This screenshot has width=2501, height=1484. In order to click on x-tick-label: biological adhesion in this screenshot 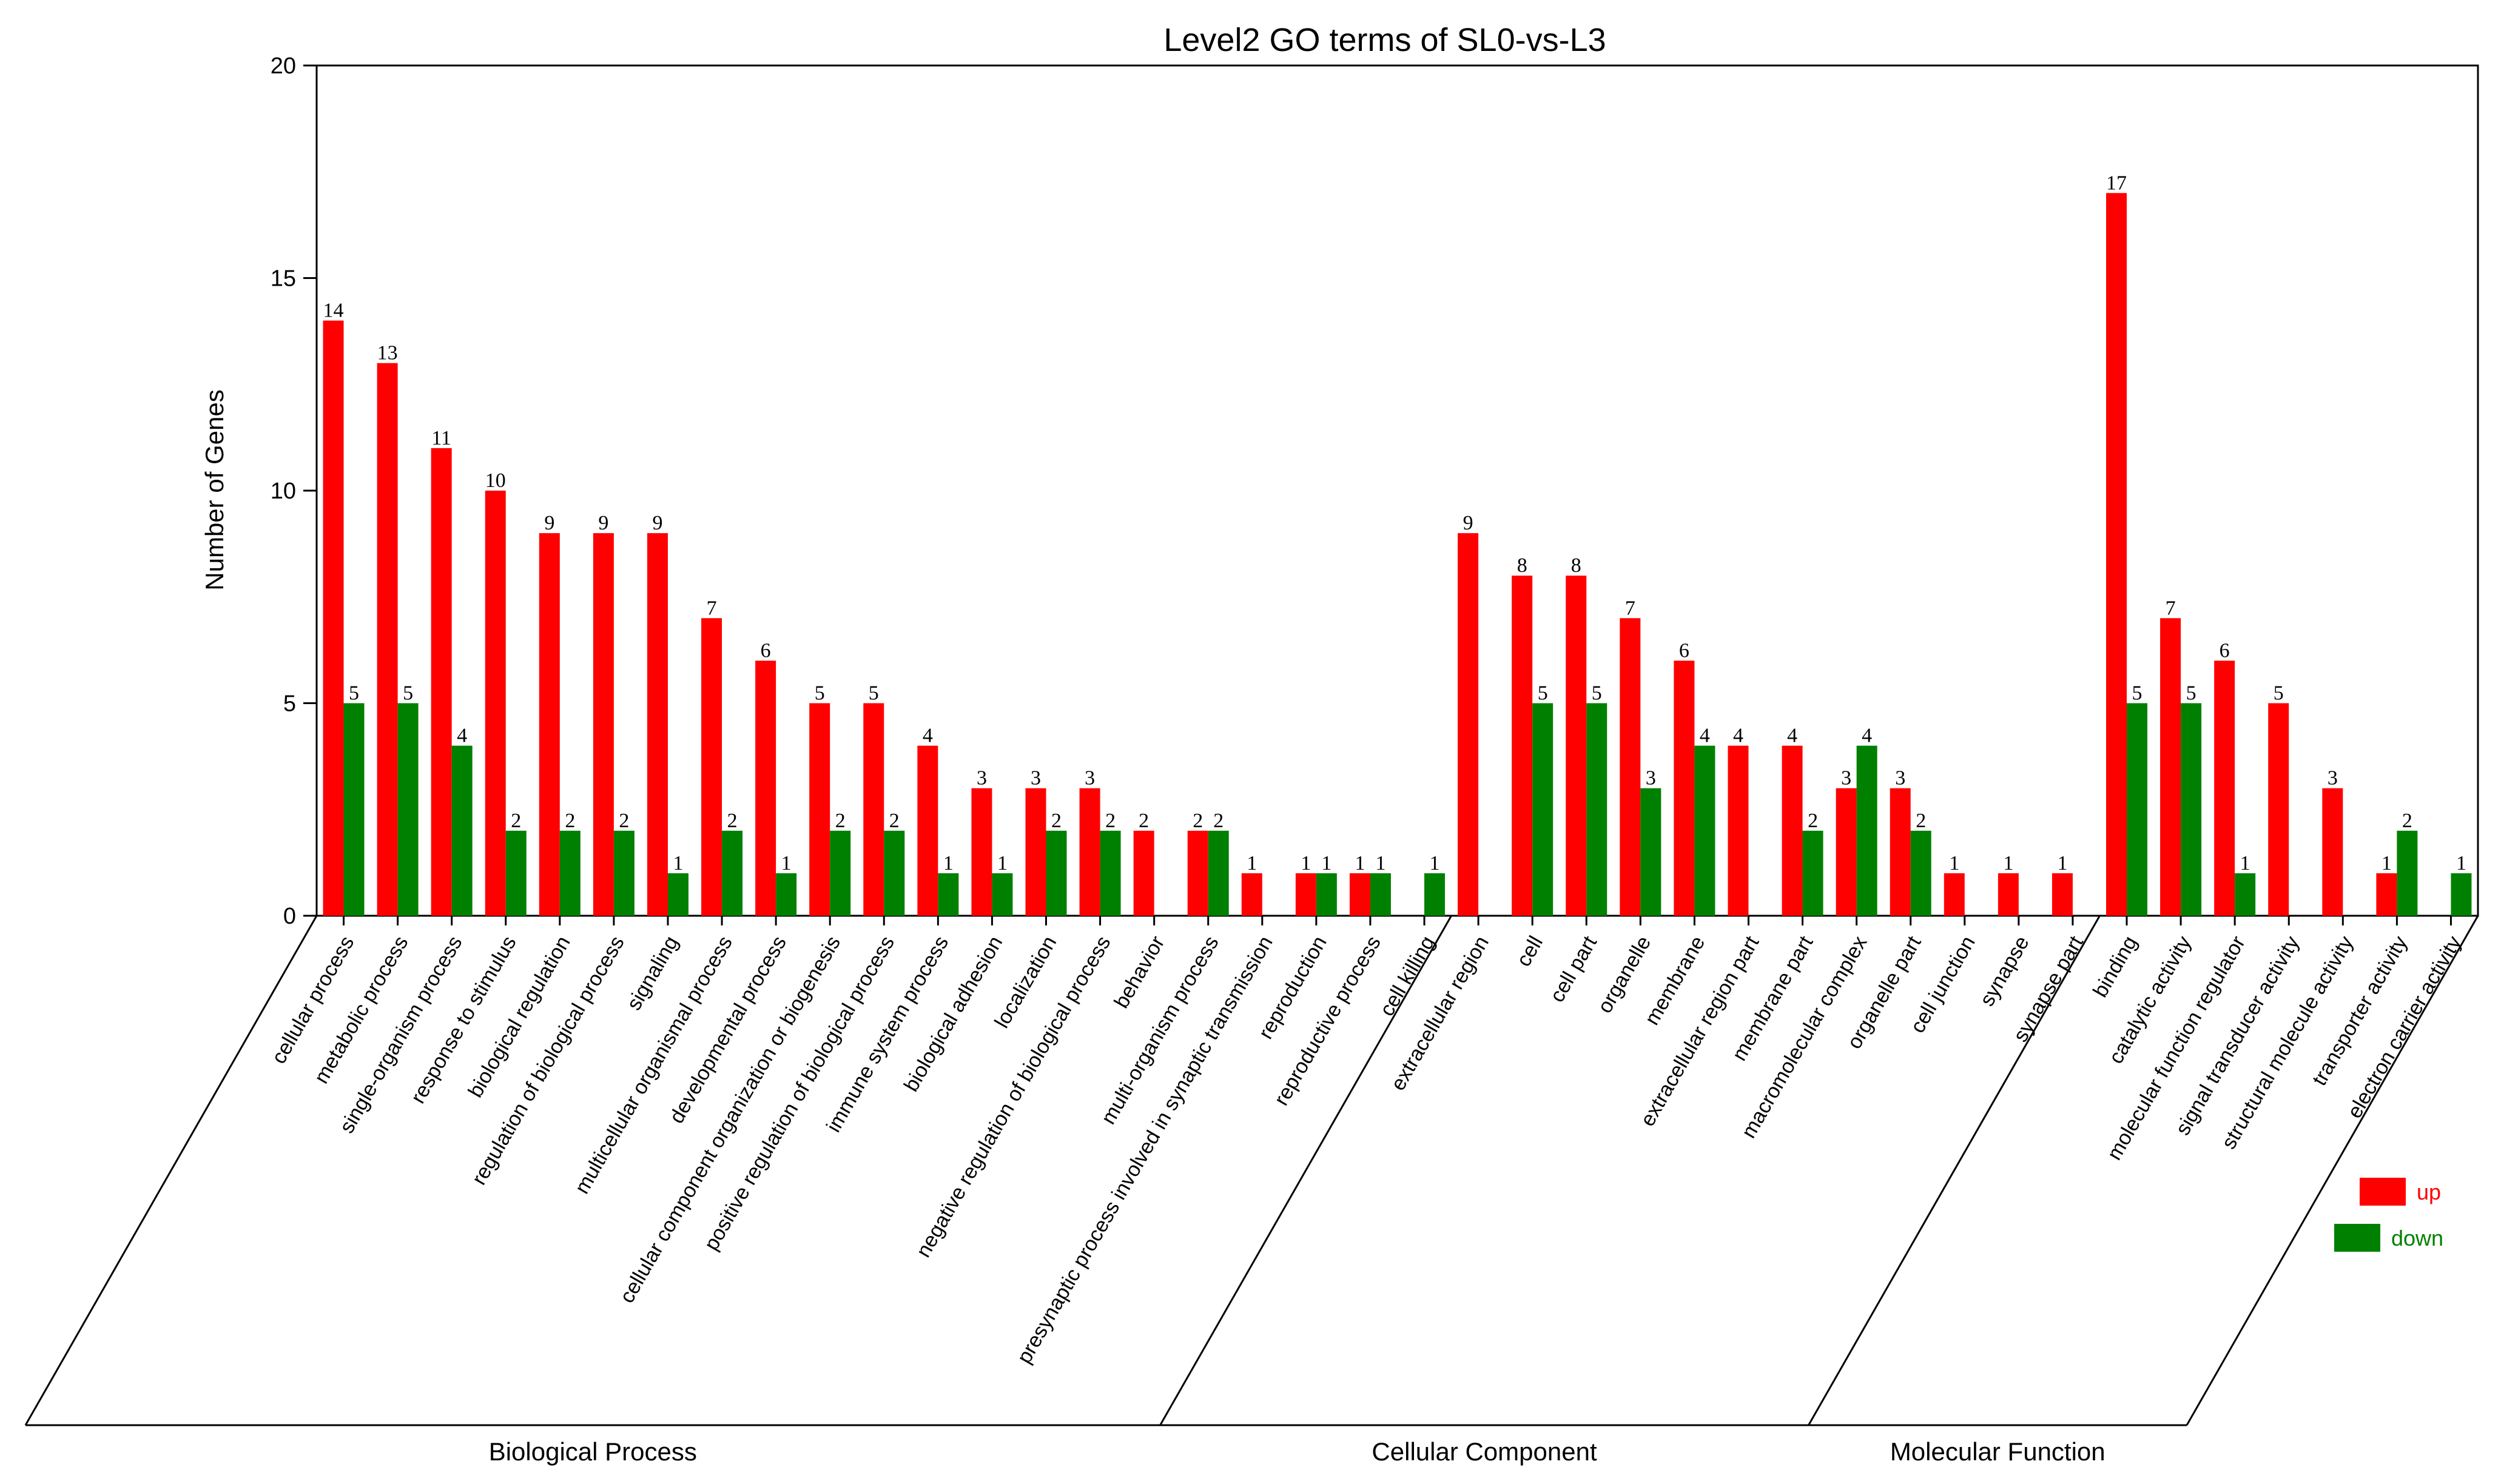, I will do `click(954, 1013)`.